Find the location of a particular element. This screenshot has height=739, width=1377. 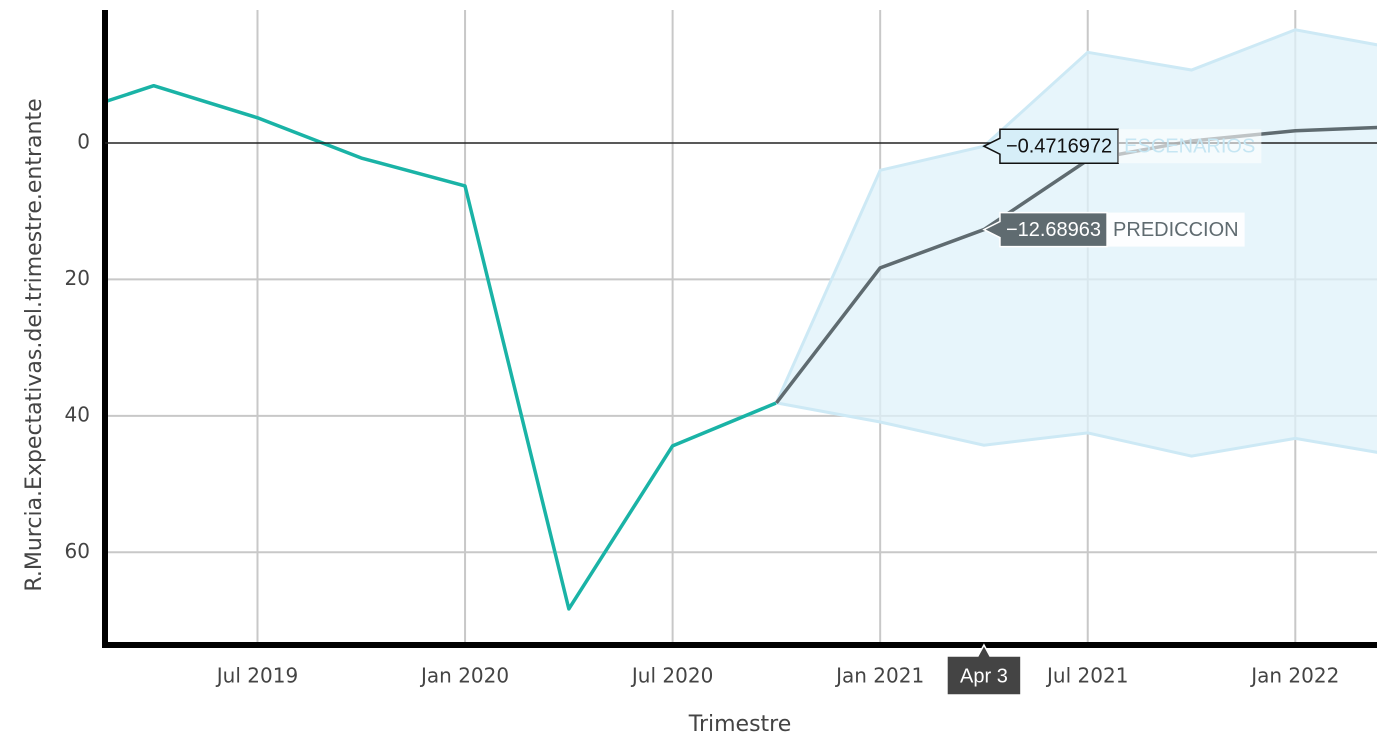

hover-name: ESCENARIOS is located at coordinates (1189, 147).